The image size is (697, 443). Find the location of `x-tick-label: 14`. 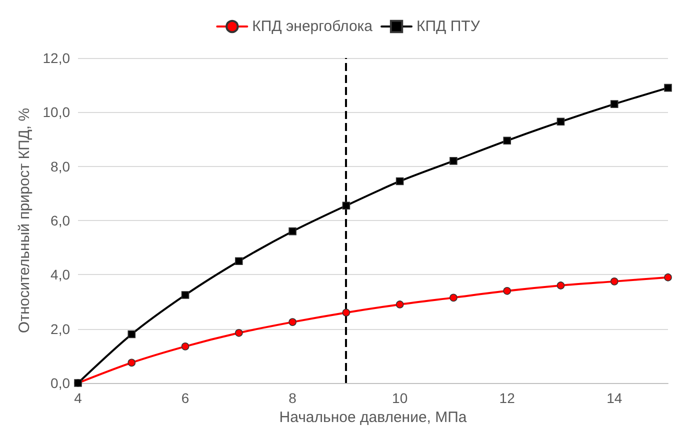

x-tick-label: 14 is located at coordinates (614, 398).